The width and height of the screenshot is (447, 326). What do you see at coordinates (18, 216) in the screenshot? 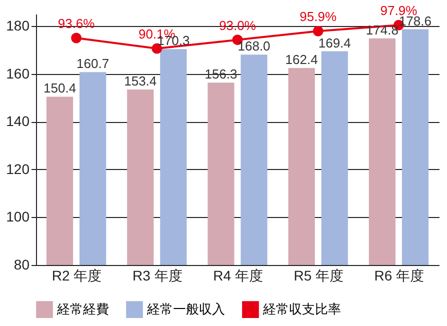
I see `y-tick-label: 100` at bounding box center [18, 216].